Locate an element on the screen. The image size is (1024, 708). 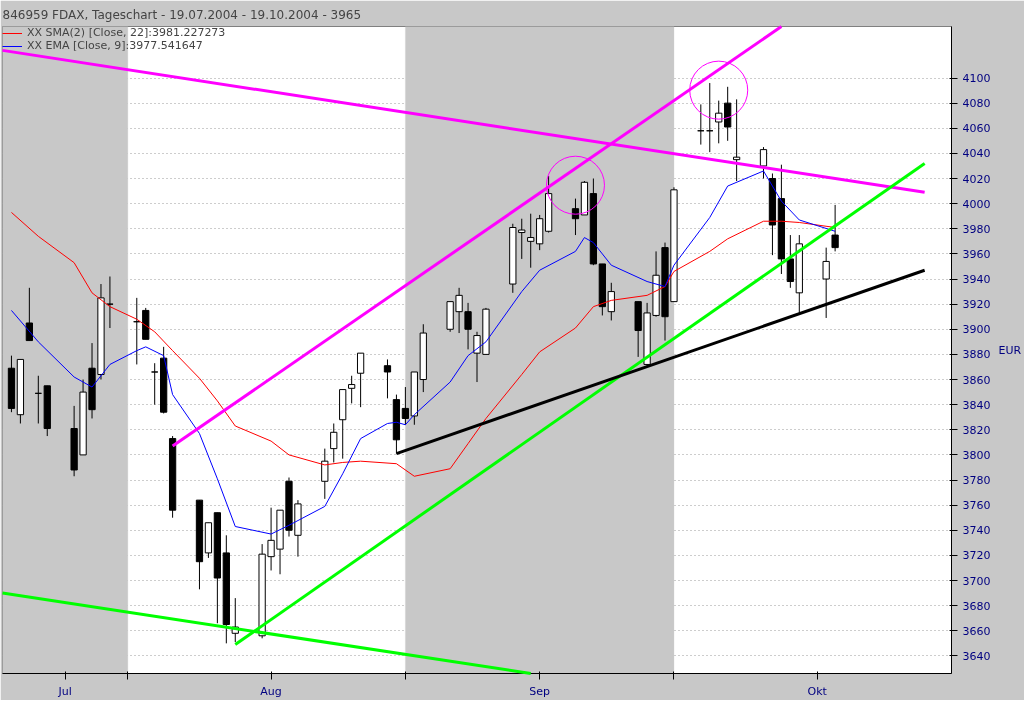
x-tick-label: Jul is located at coordinates (64, 691).